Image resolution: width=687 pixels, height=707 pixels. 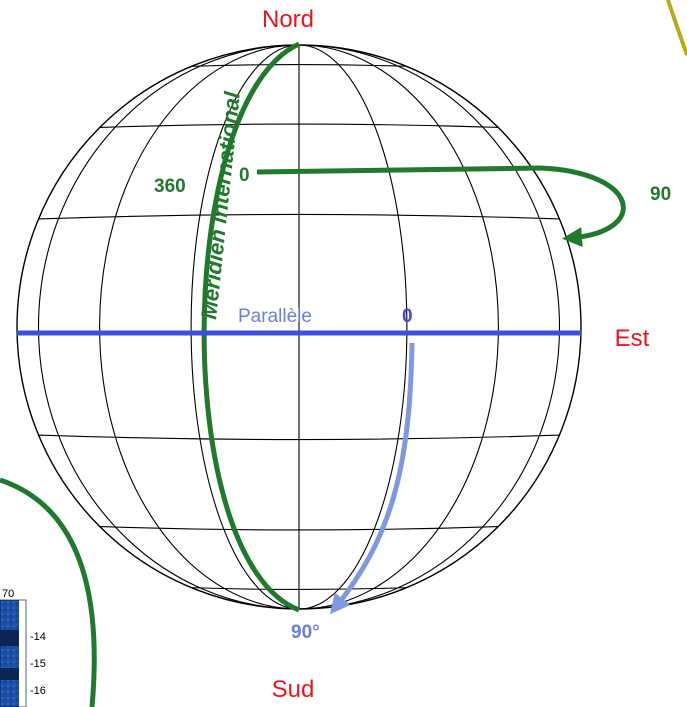 What do you see at coordinates (48, 592) in the screenshot?
I see `green-curve-fragment` at bounding box center [48, 592].